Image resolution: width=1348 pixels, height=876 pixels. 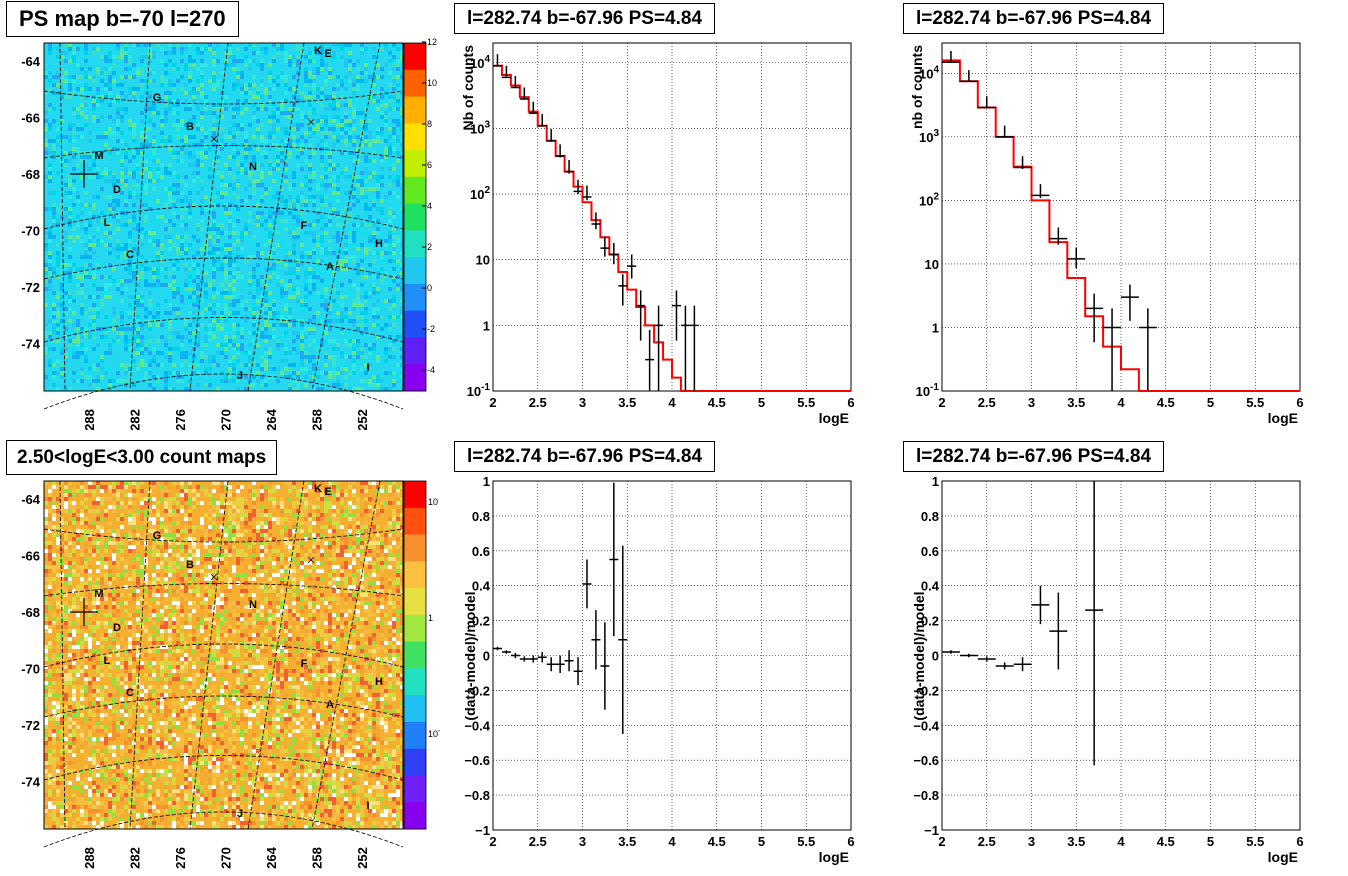 What do you see at coordinates (429, 288) in the screenshot?
I see `palette-label: 0` at bounding box center [429, 288].